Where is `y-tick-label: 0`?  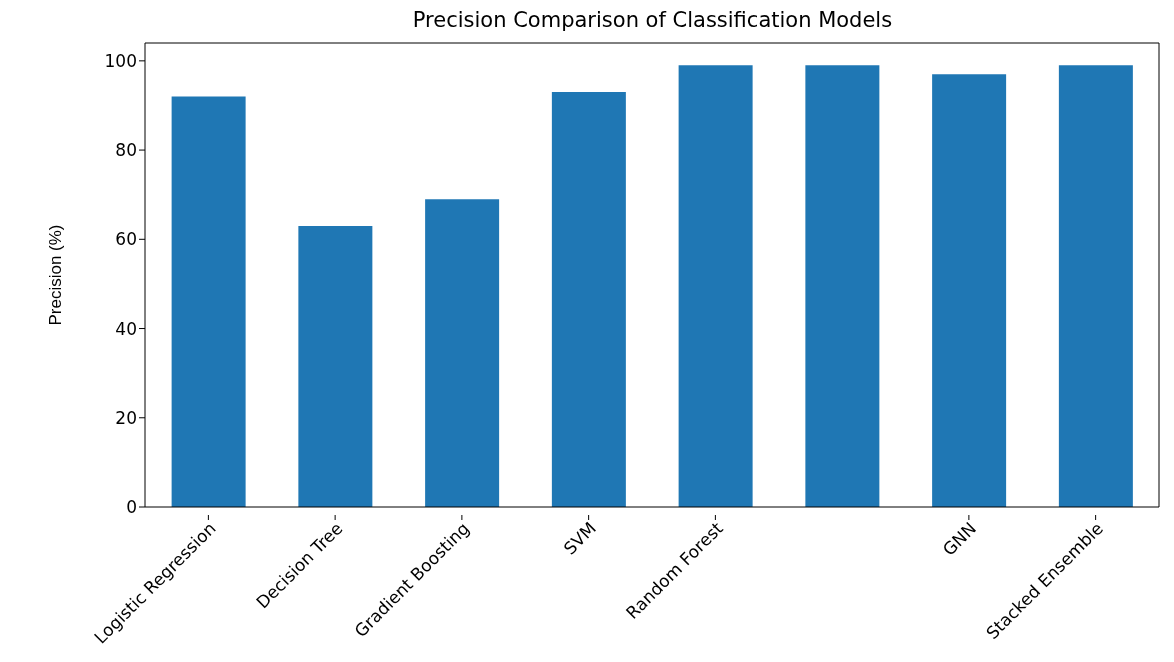 y-tick-label: 0 is located at coordinates (131, 507).